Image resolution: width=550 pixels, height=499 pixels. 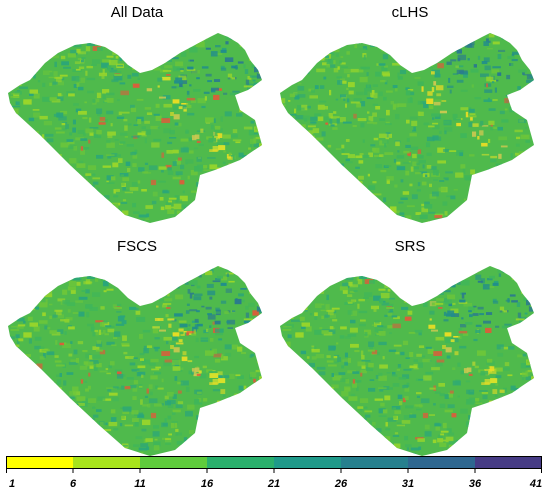 I want to click on panel-title-clhs: cLHS, so click(x=410, y=12).